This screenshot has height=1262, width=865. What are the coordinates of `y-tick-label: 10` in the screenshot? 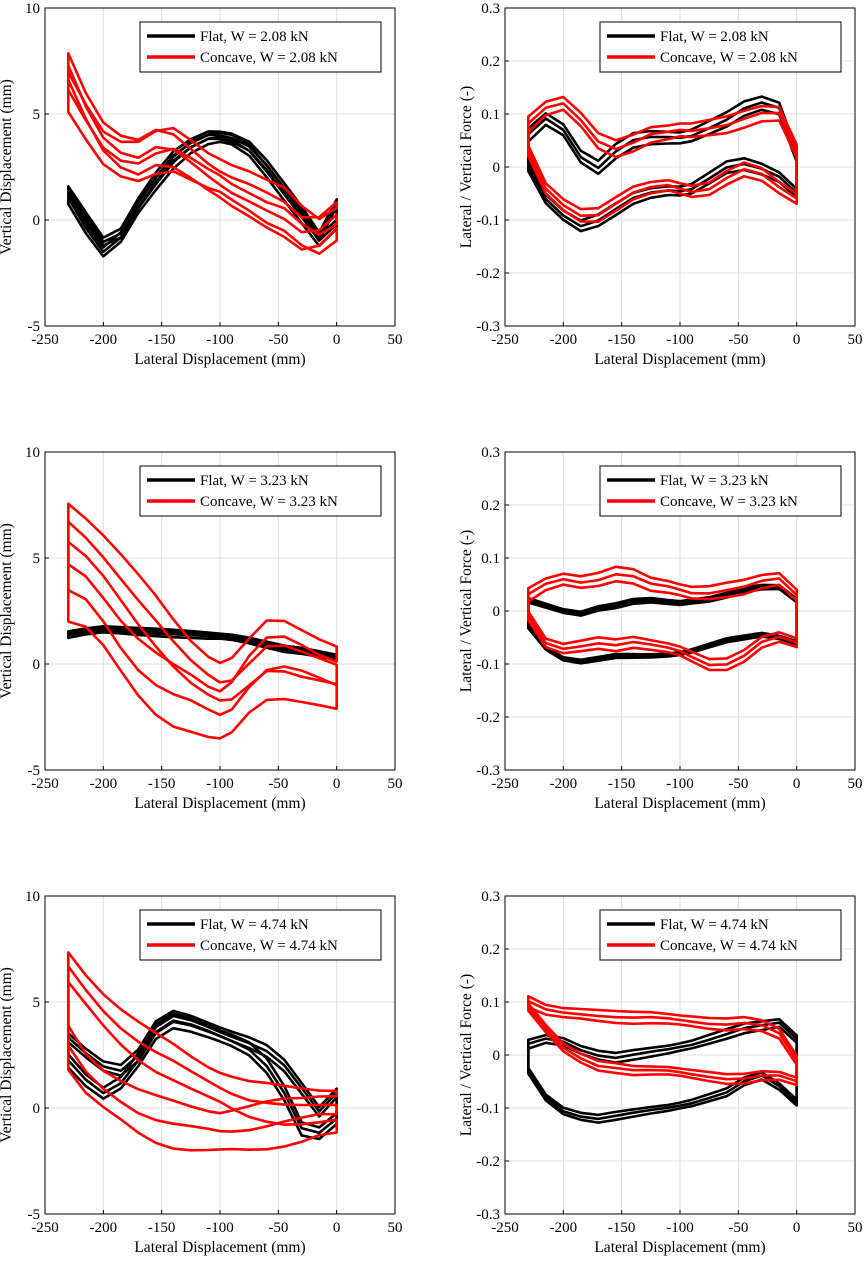 It's located at (32, 9).